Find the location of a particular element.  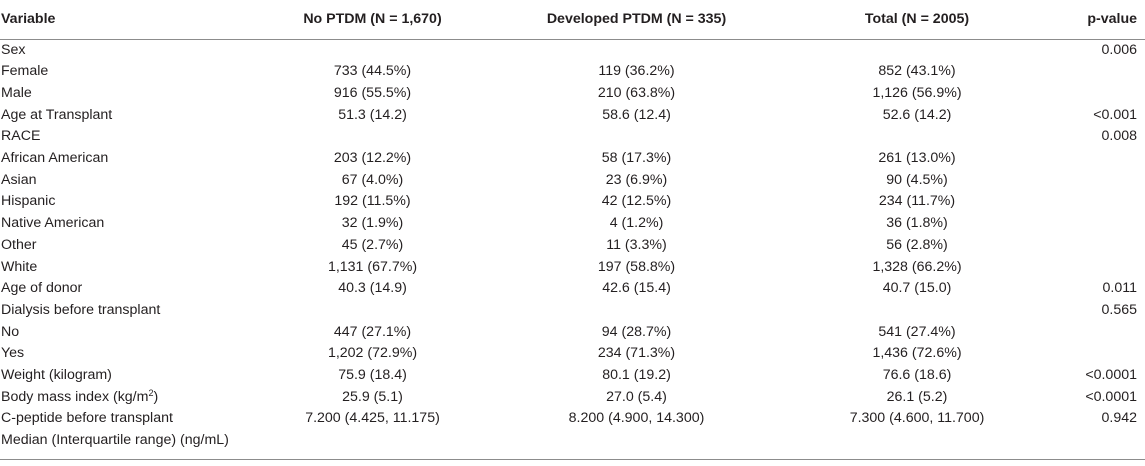

cell-total: 7.300 (4.600, 11.700) is located at coordinates (917, 418).